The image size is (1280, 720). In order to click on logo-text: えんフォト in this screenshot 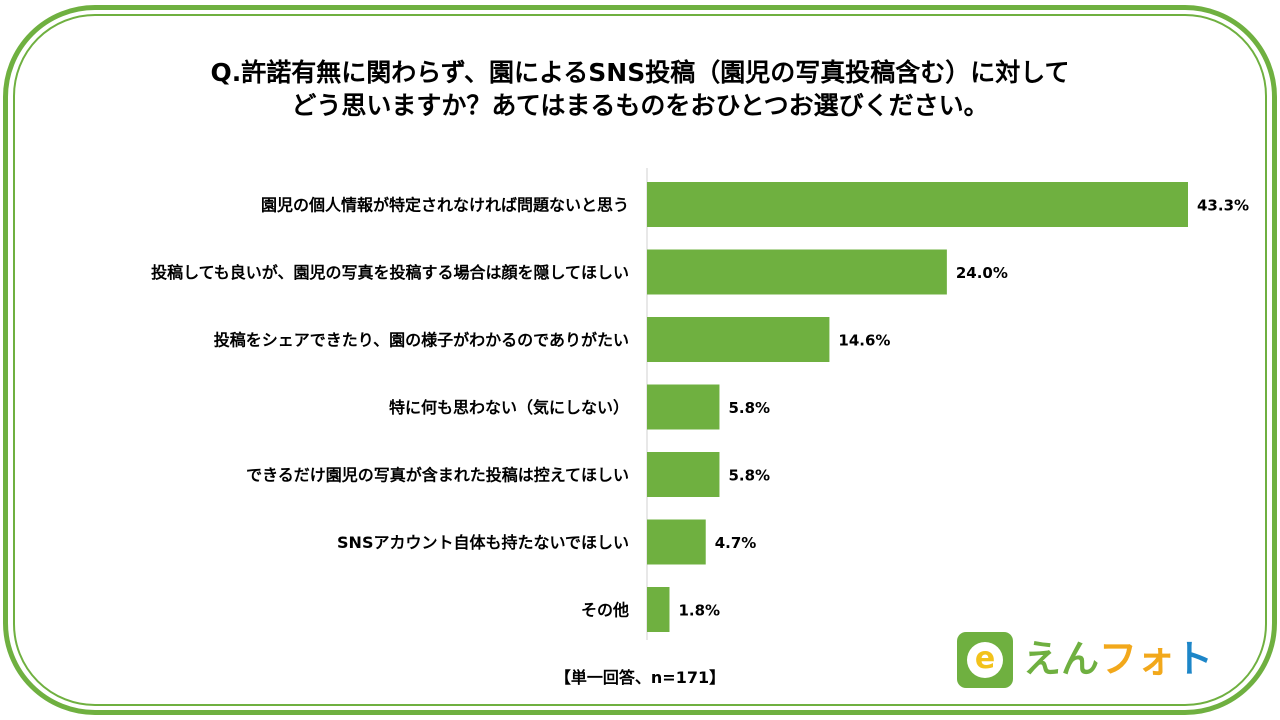, I will do `click(1118, 659)`.